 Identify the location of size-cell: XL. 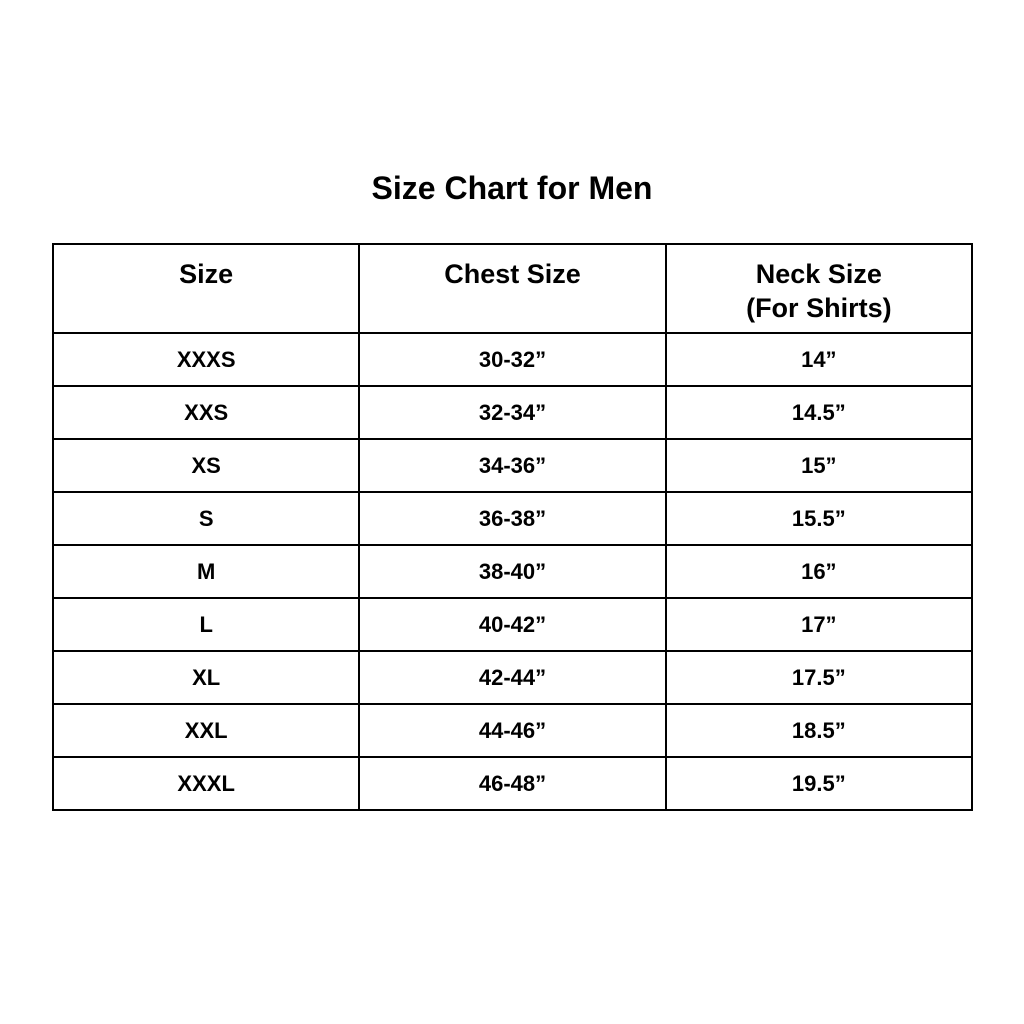
(206, 677).